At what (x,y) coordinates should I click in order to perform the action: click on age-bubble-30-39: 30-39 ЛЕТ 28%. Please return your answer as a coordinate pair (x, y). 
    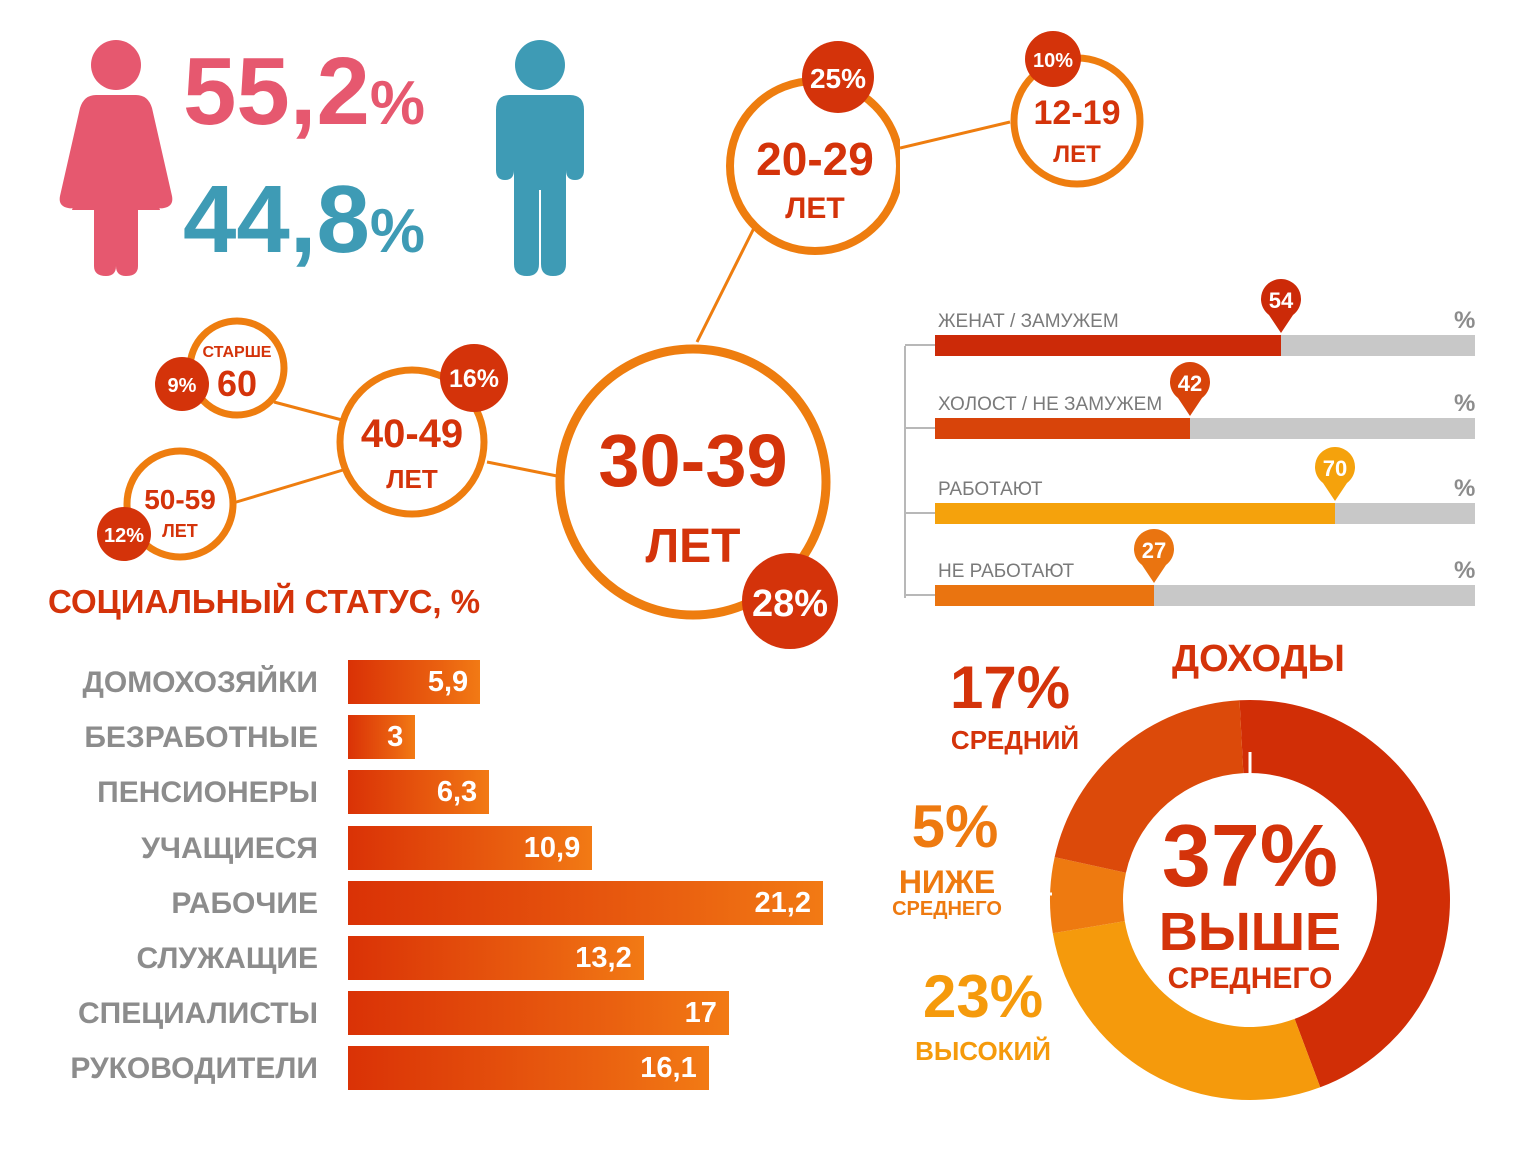
    Looking at the image, I should click on (696, 496).